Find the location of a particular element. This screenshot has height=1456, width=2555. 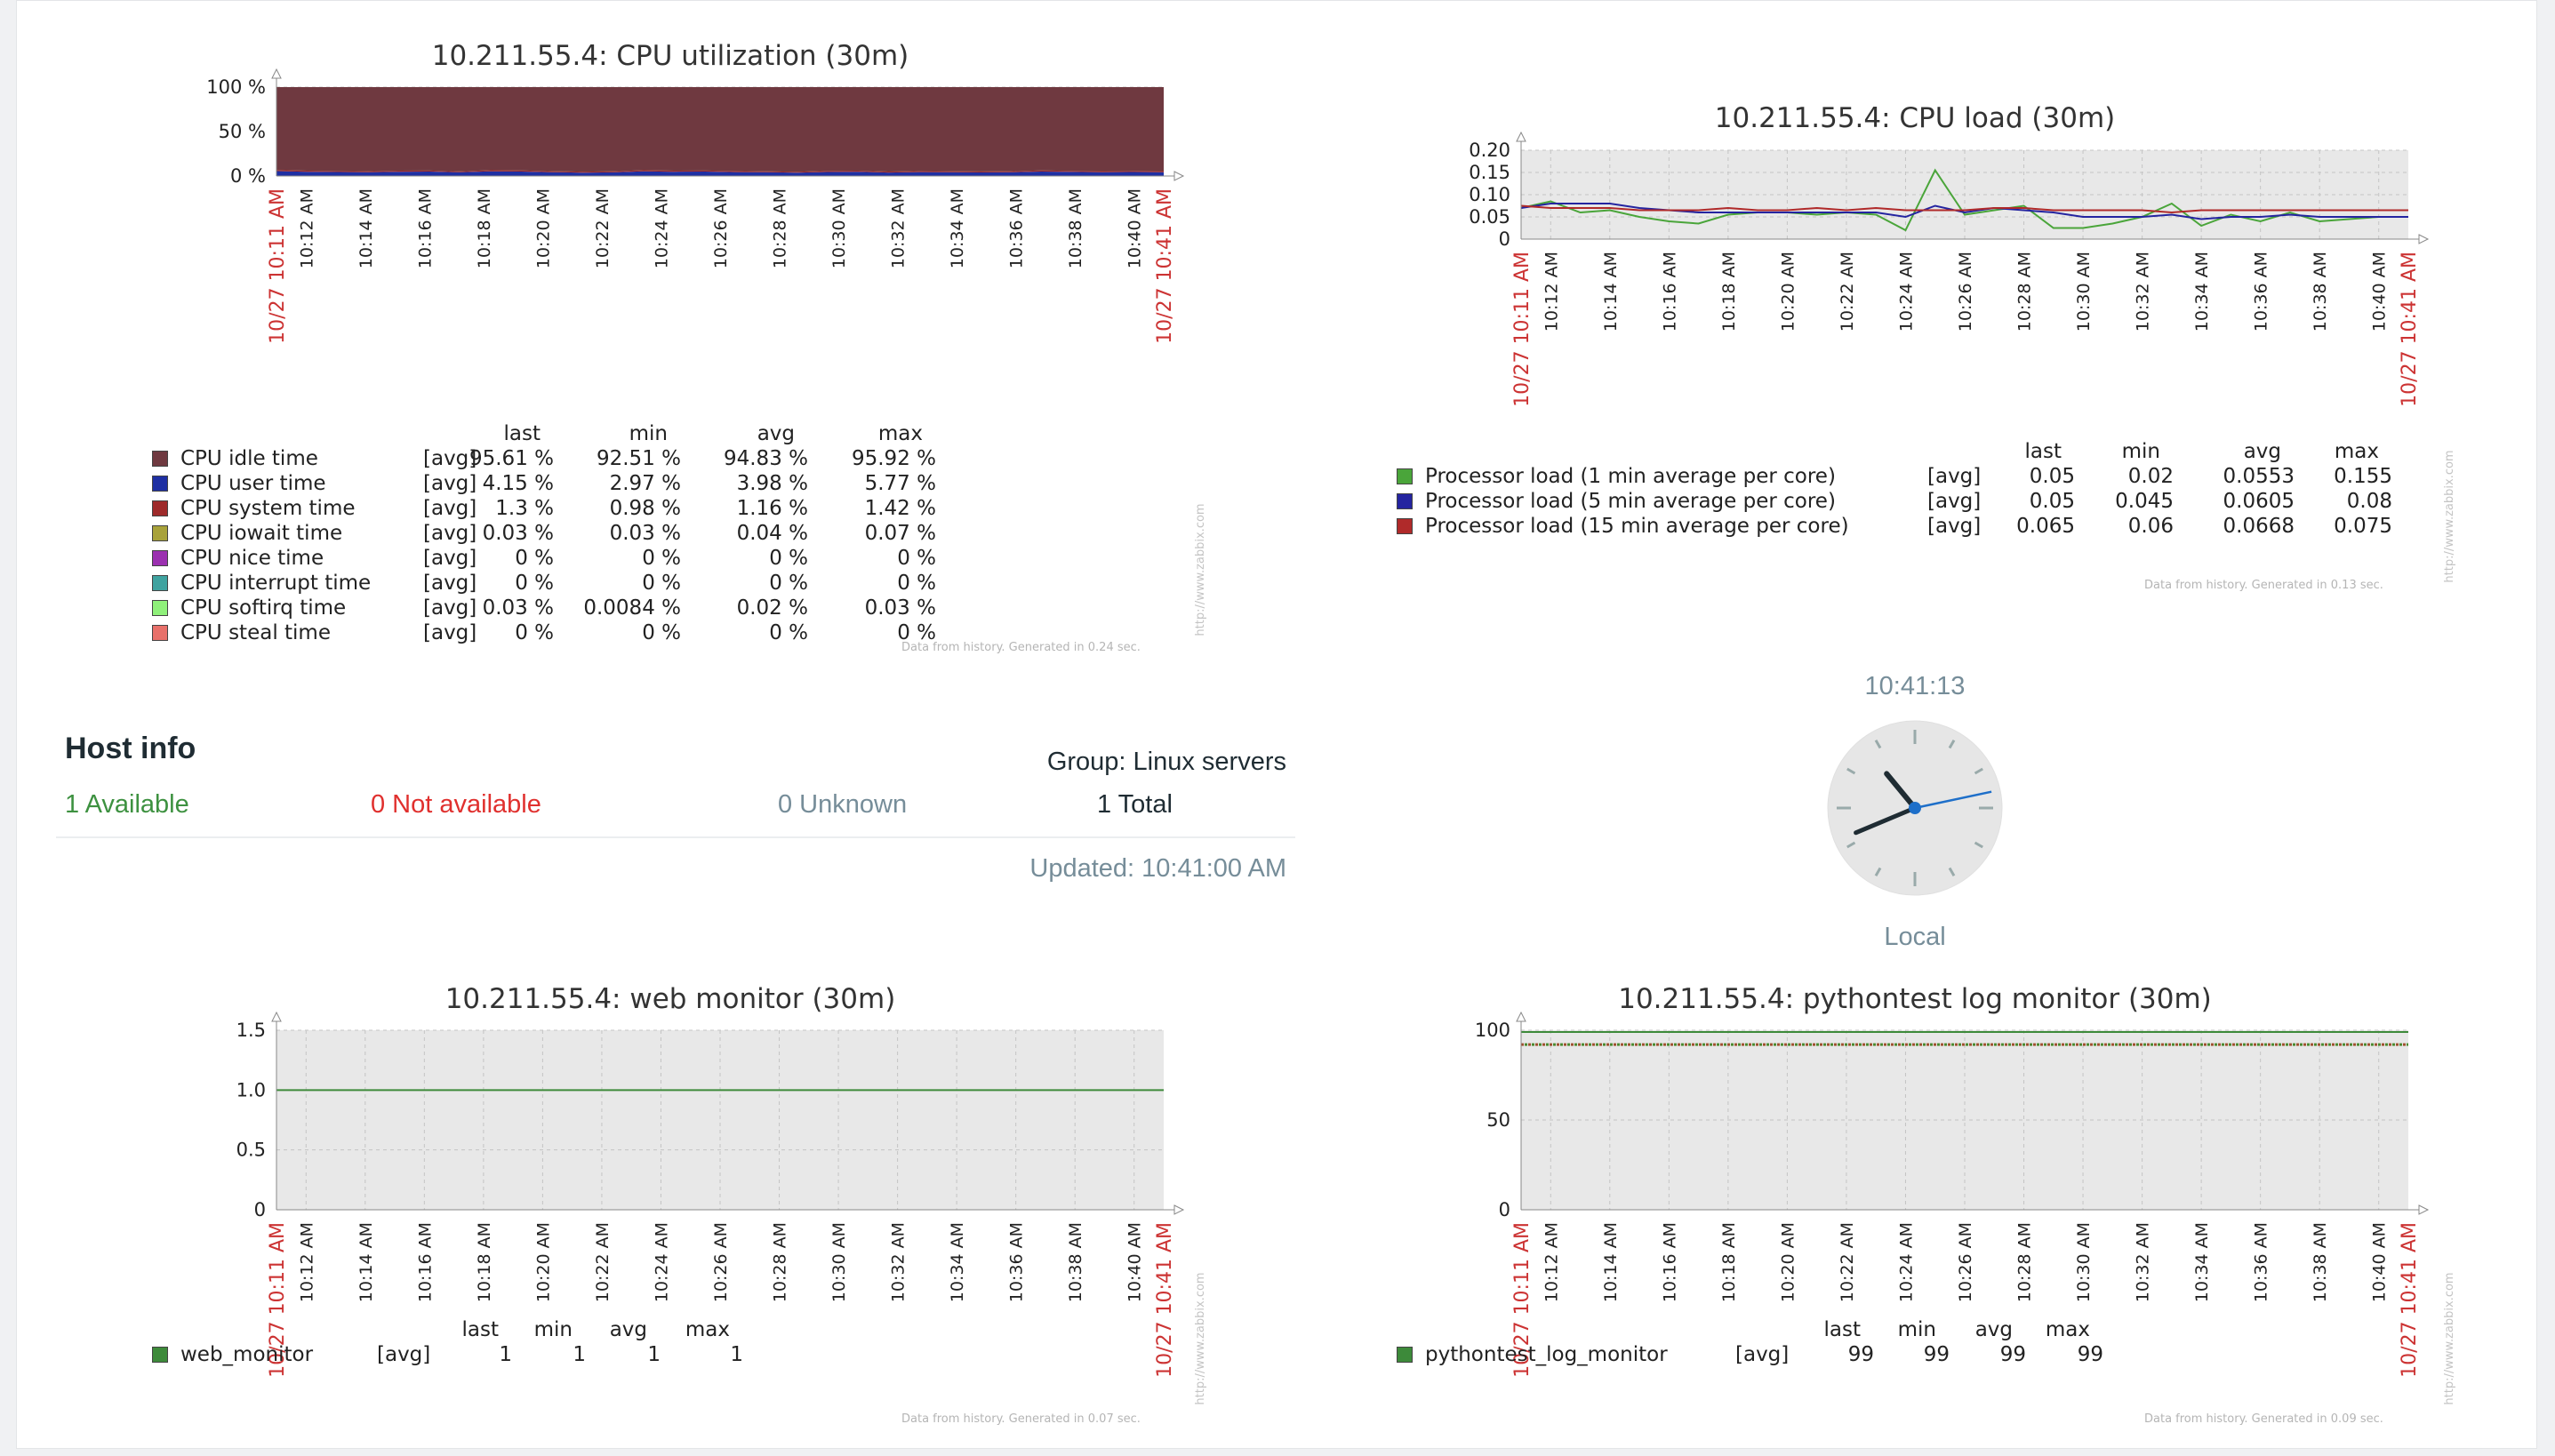

legend-value-last: 0.05 is located at coordinates (2052, 501).